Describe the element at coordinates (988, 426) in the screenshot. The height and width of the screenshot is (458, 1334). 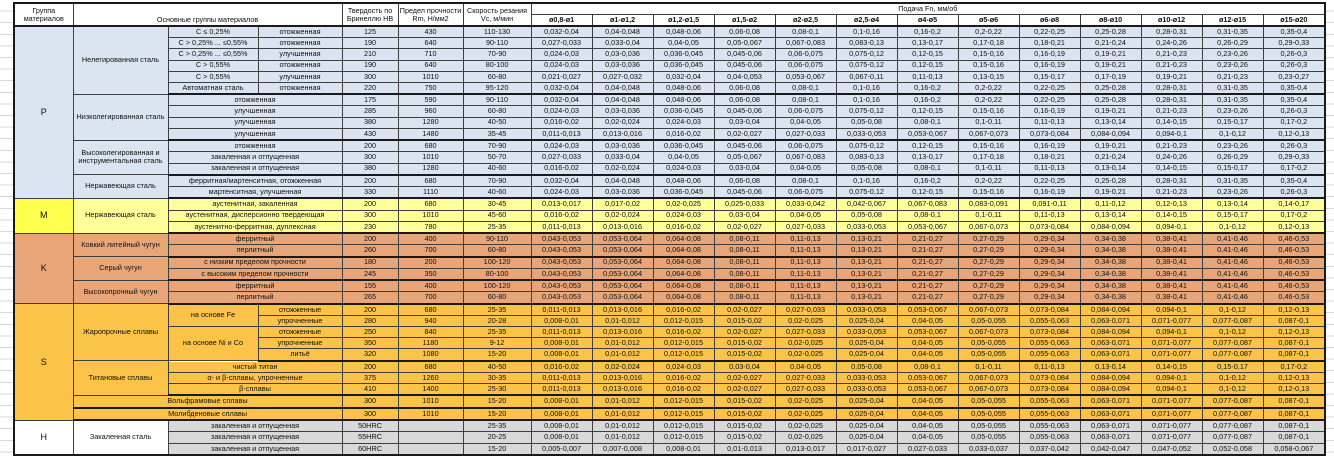
I see `feed-value-cell: 0,05-0,055` at that location.